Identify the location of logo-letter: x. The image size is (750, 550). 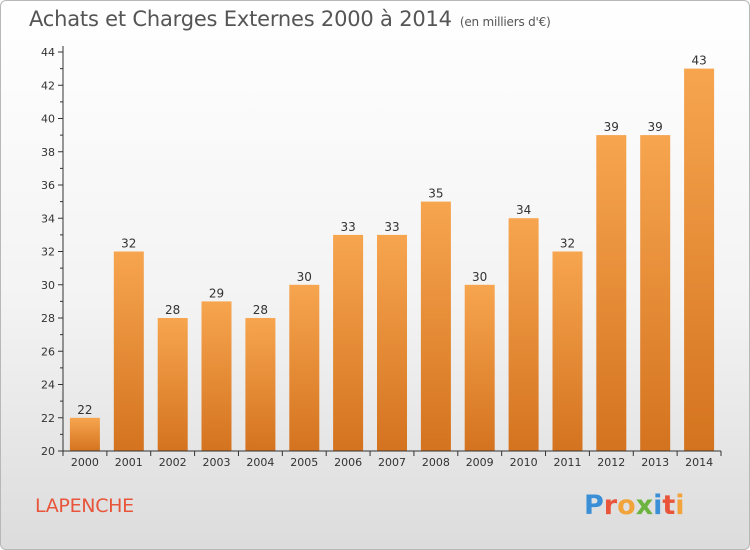
(644, 505).